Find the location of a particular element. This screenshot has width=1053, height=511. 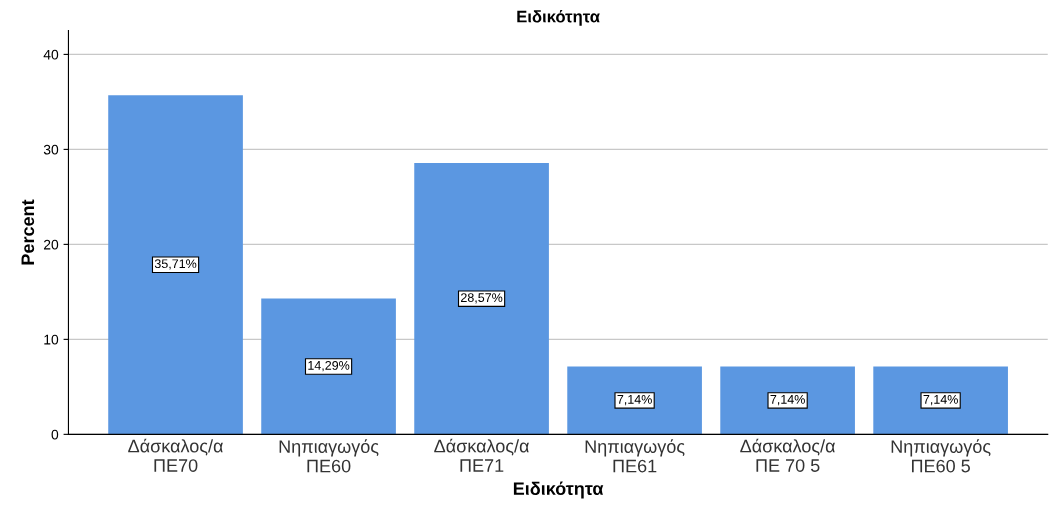

y-tick-label: 10 is located at coordinates (51, 339).